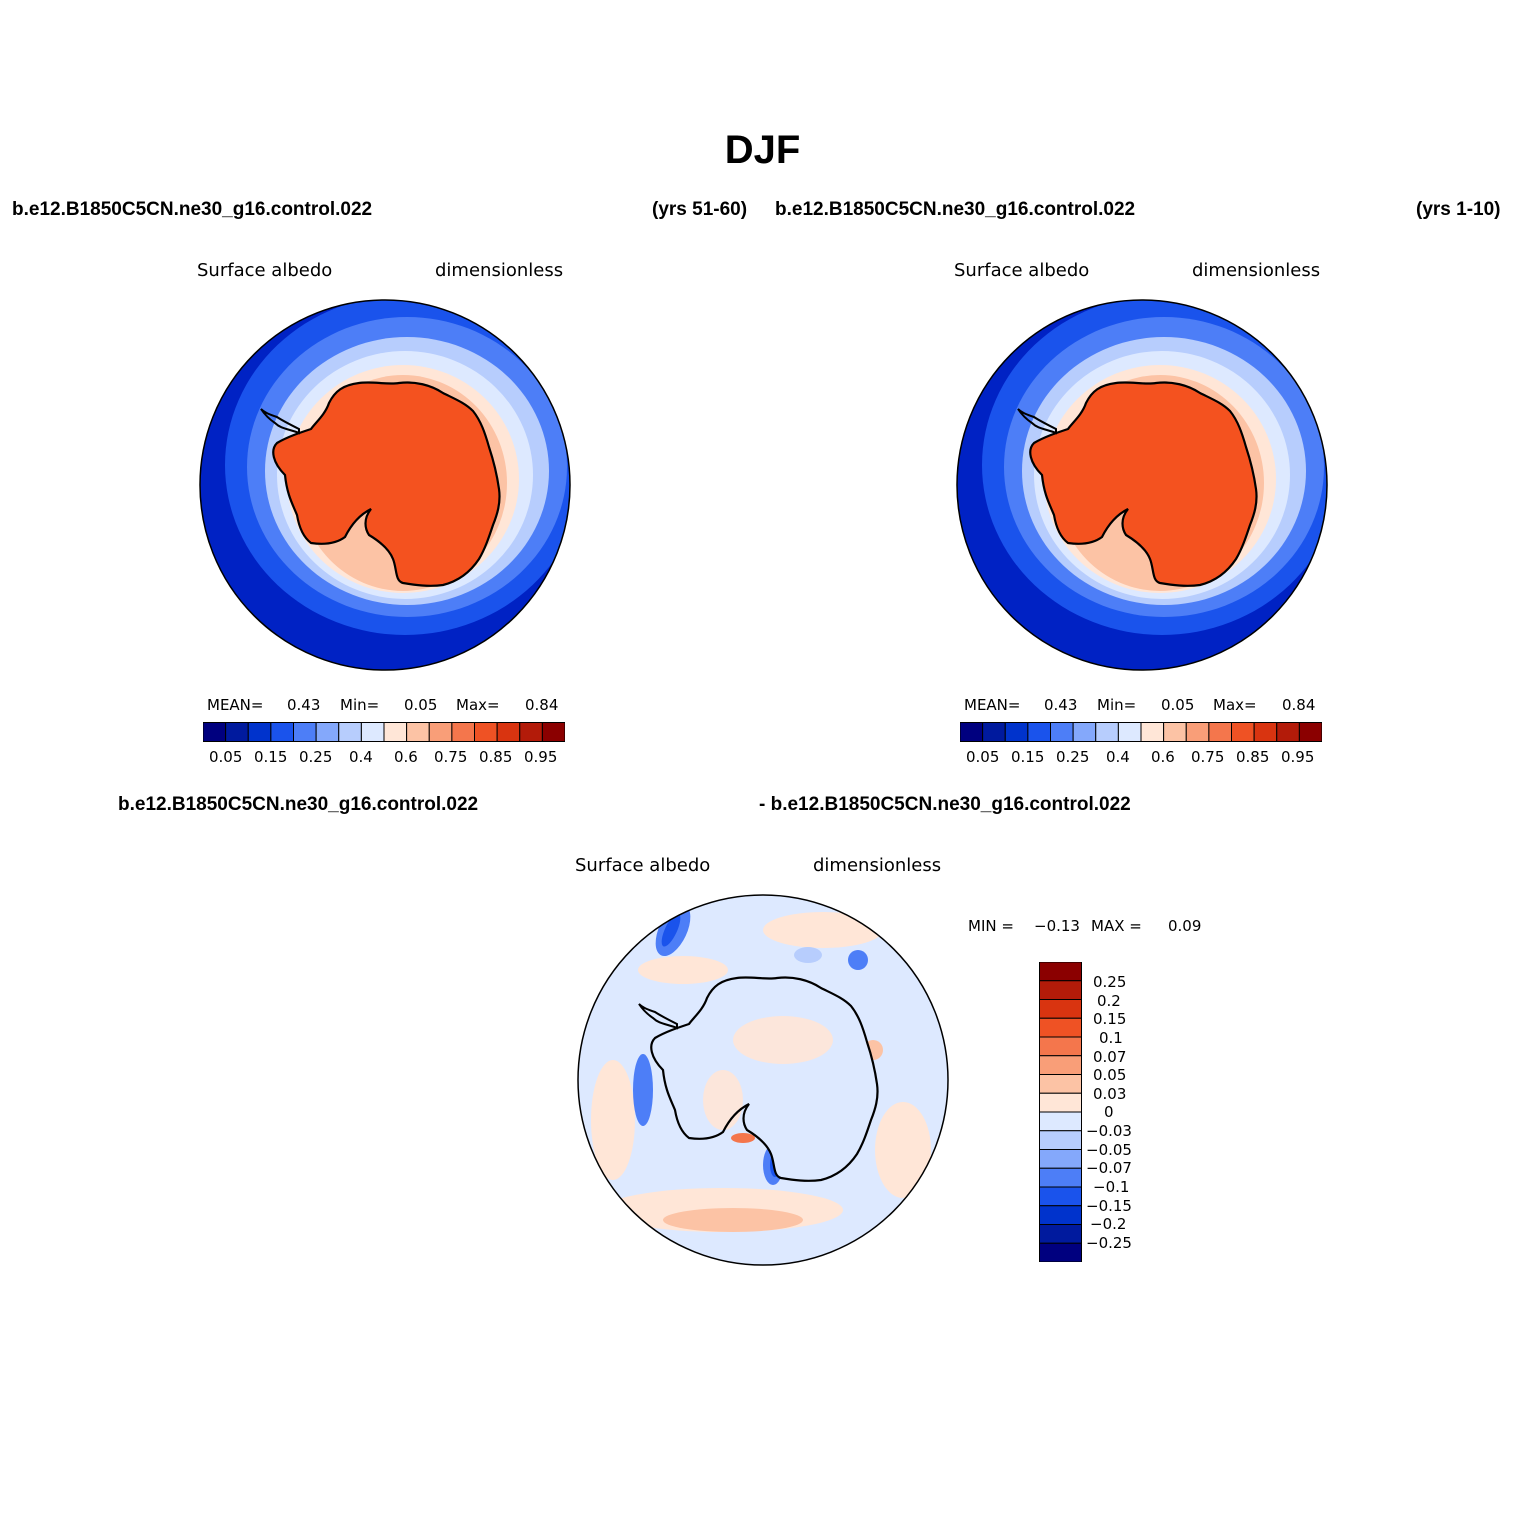  What do you see at coordinates (1108, 1224) in the screenshot?
I see `cbar3-label: −0.2` at bounding box center [1108, 1224].